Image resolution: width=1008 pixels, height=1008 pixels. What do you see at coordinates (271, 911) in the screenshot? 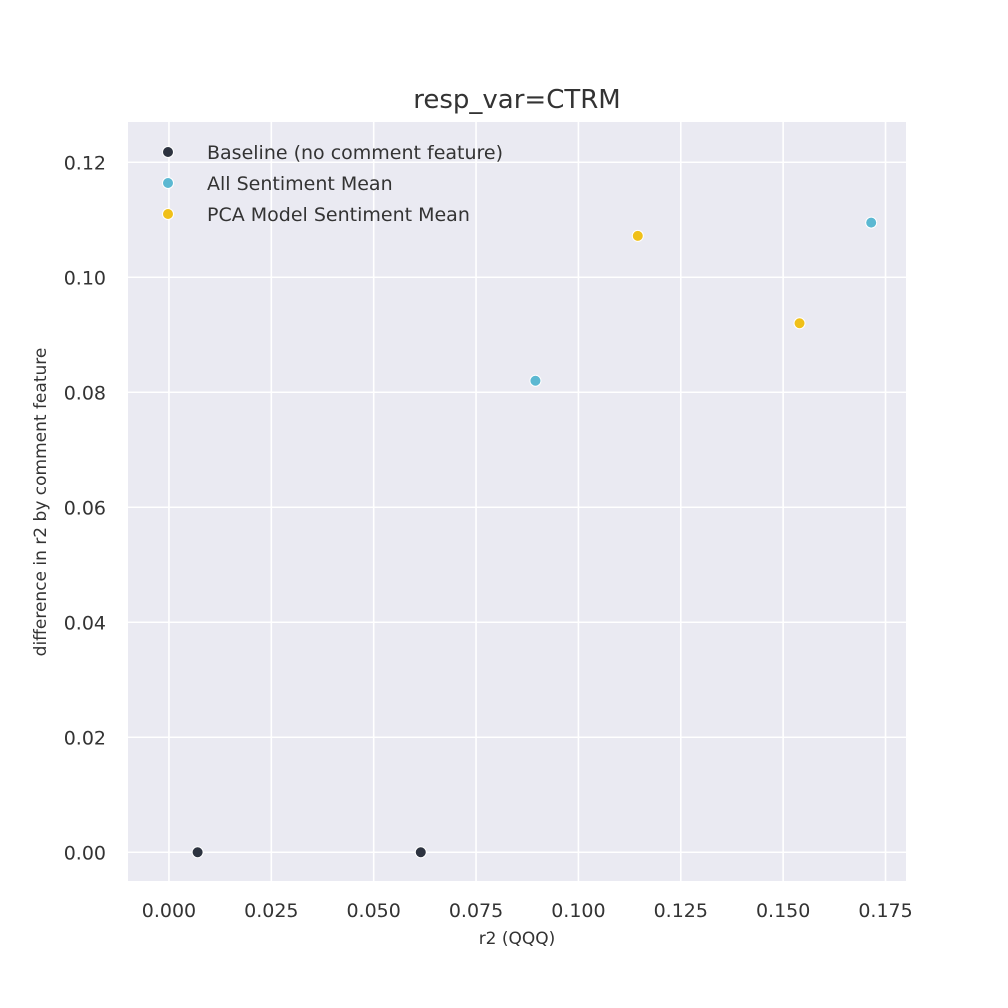
I see `x-tick-label: 0.025` at bounding box center [271, 911].